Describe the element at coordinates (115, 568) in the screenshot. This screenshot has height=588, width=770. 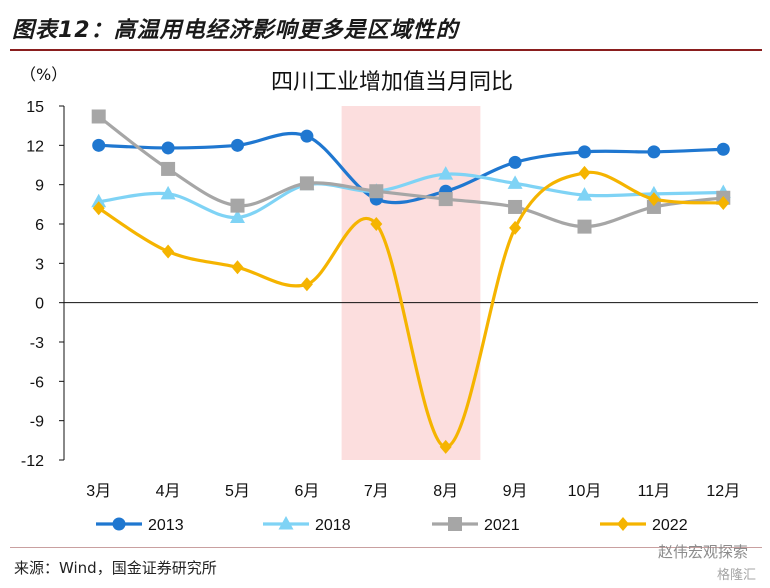
I see `source-note: 来源：Wind，国金证券研究所` at that location.